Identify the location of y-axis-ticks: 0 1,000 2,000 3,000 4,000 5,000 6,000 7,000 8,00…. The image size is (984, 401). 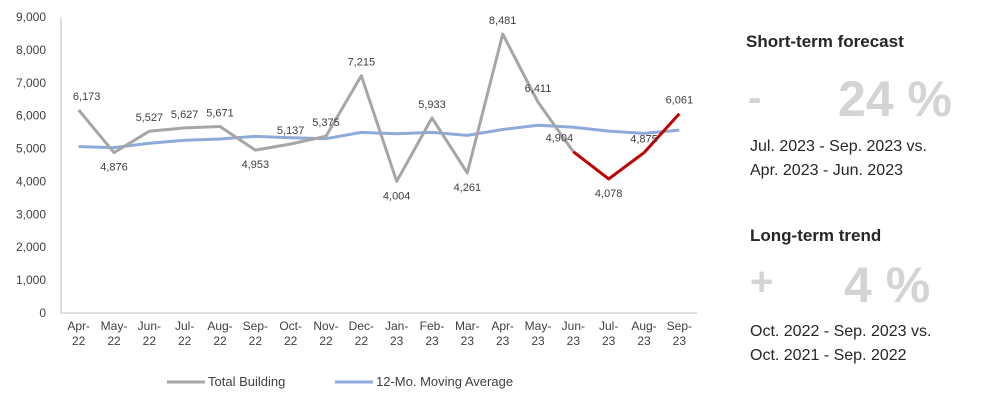
(31, 165).